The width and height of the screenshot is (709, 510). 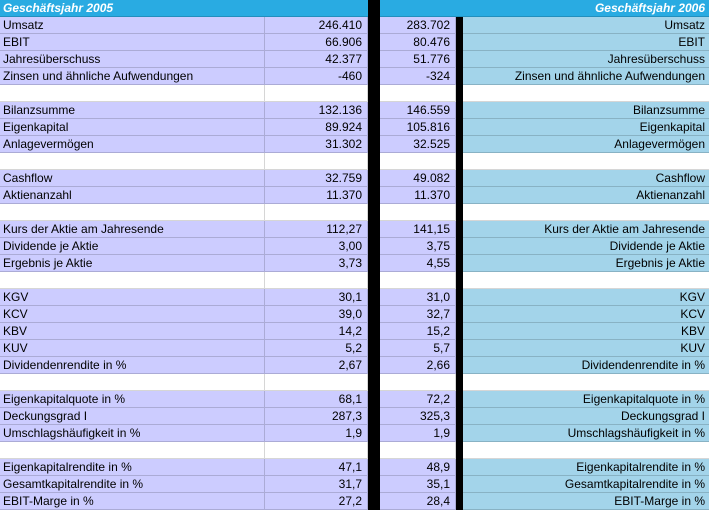 I want to click on value-2006: 5,7, so click(x=418, y=348).